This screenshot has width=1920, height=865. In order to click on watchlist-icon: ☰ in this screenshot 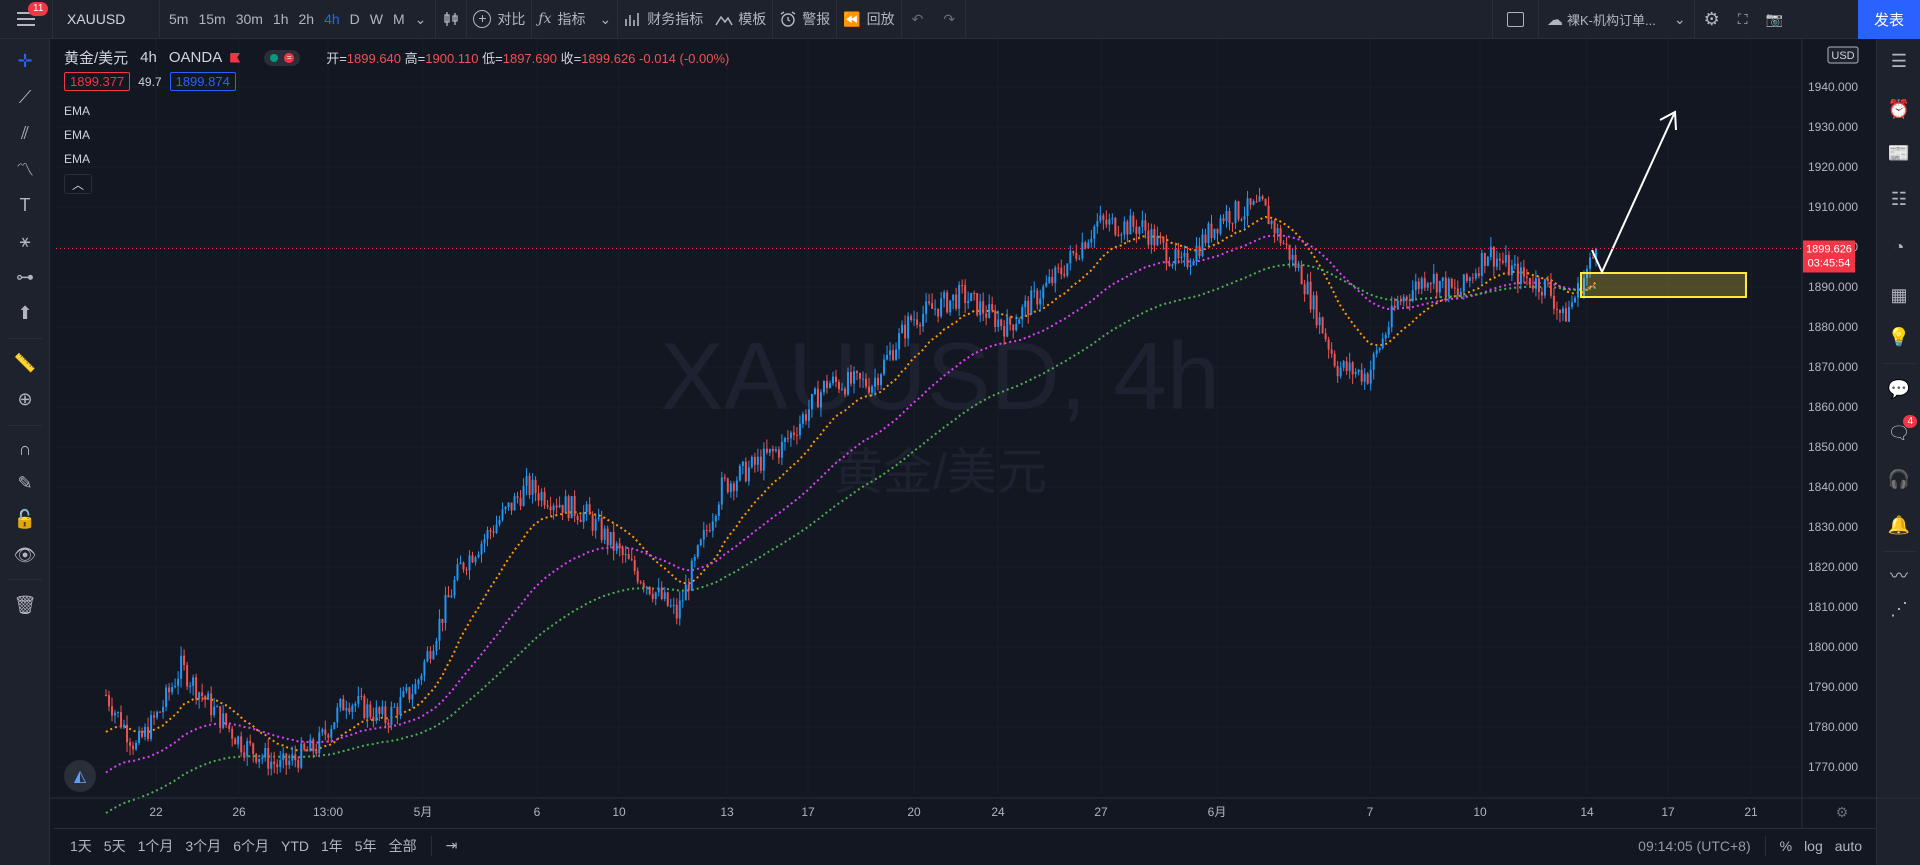, I will do `click(1899, 60)`.